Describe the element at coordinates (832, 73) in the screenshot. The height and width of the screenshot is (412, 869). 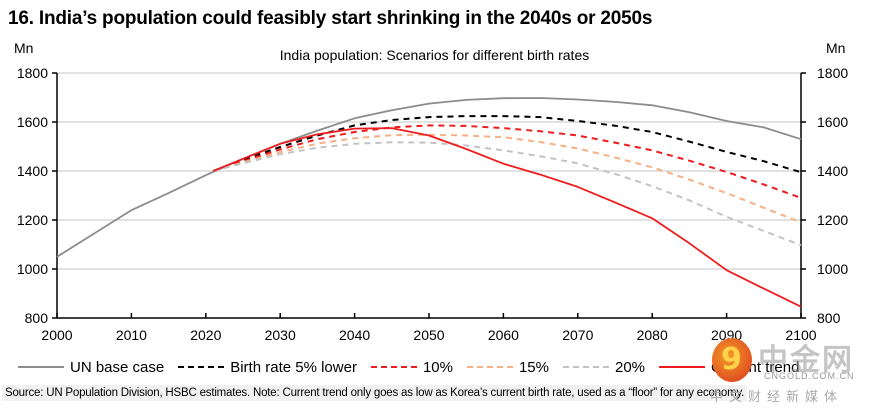
I see `y-tick-label-right: 1800` at that location.